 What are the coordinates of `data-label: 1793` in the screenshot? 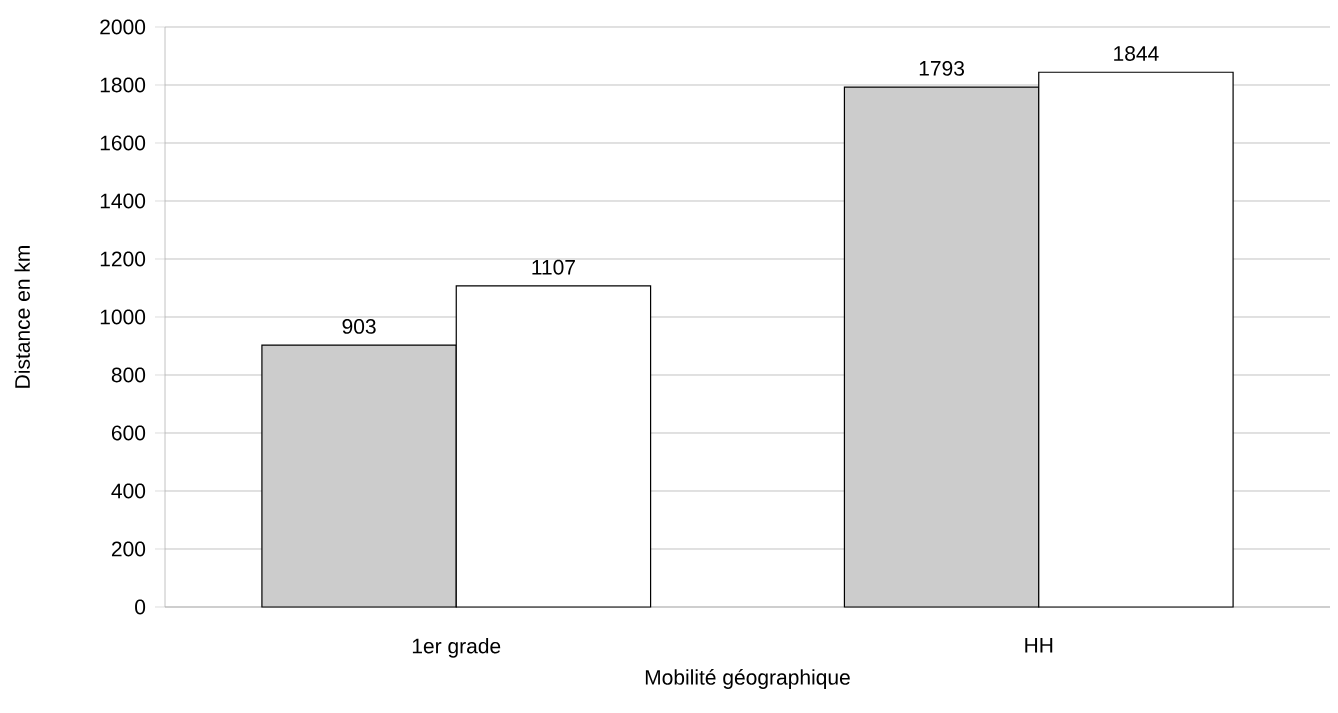 It's located at (942, 68).